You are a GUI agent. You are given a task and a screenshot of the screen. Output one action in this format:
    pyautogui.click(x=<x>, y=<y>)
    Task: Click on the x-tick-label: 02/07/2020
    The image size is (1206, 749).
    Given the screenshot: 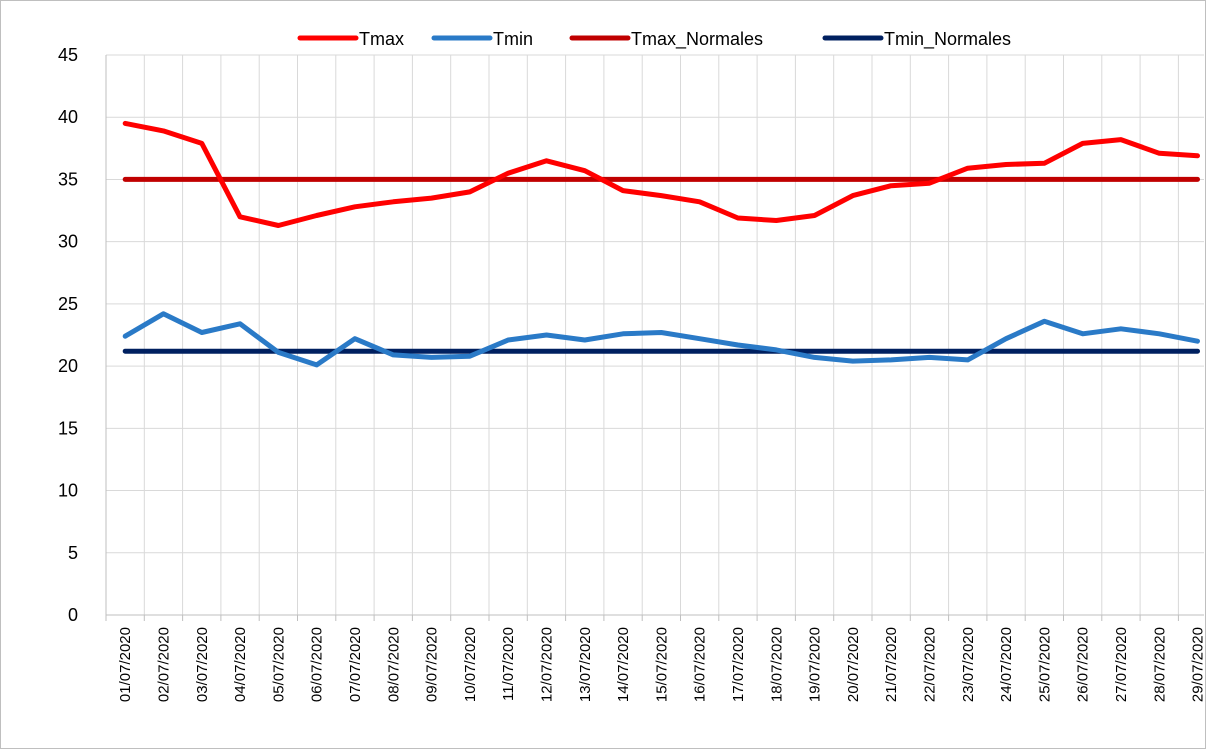 What is the action you would take?
    pyautogui.click(x=163, y=664)
    